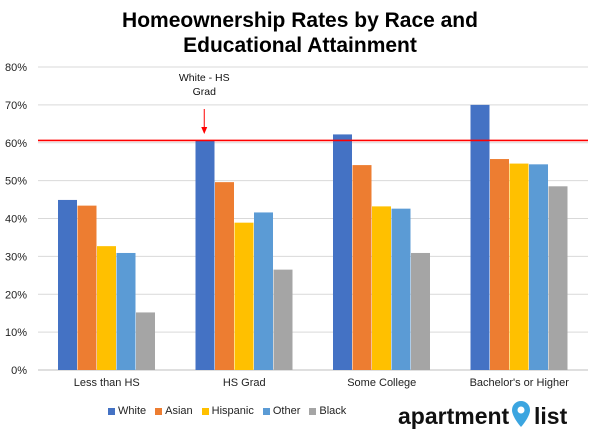 This screenshot has width=600, height=437. What do you see at coordinates (300, 20) in the screenshot?
I see `chart-title-line-1: Homeownership Rates by Race and` at bounding box center [300, 20].